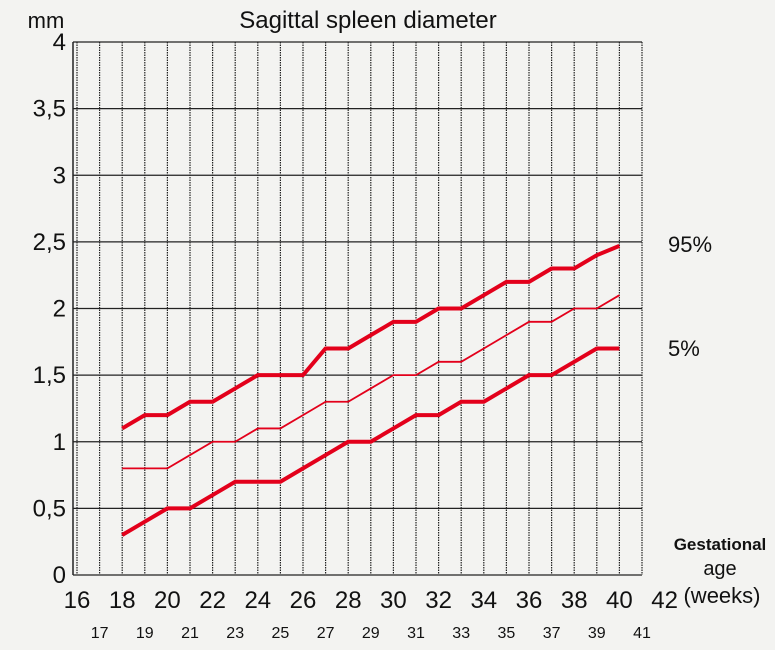 The height and width of the screenshot is (650, 775). Describe the element at coordinates (574, 600) in the screenshot. I see `x-tick-label: 38` at that location.